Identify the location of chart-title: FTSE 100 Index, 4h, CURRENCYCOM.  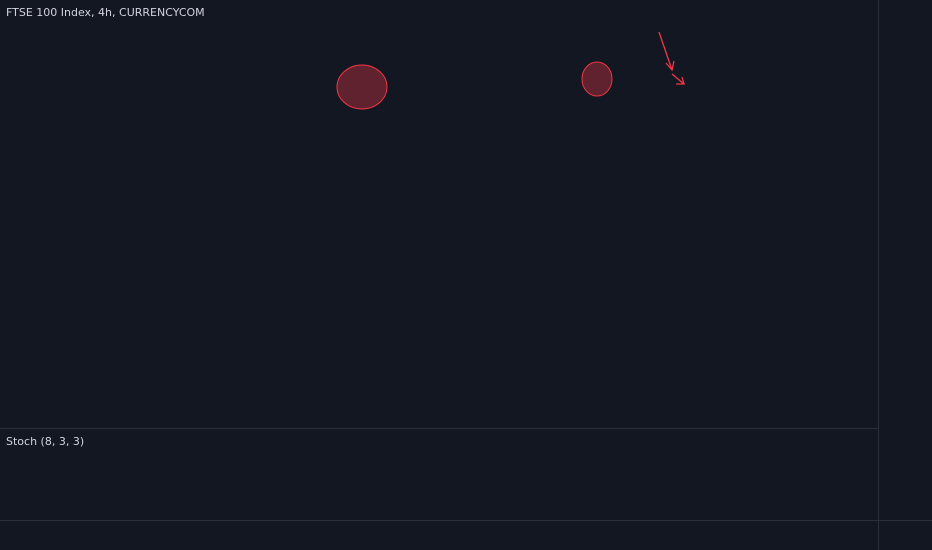
(105, 12).